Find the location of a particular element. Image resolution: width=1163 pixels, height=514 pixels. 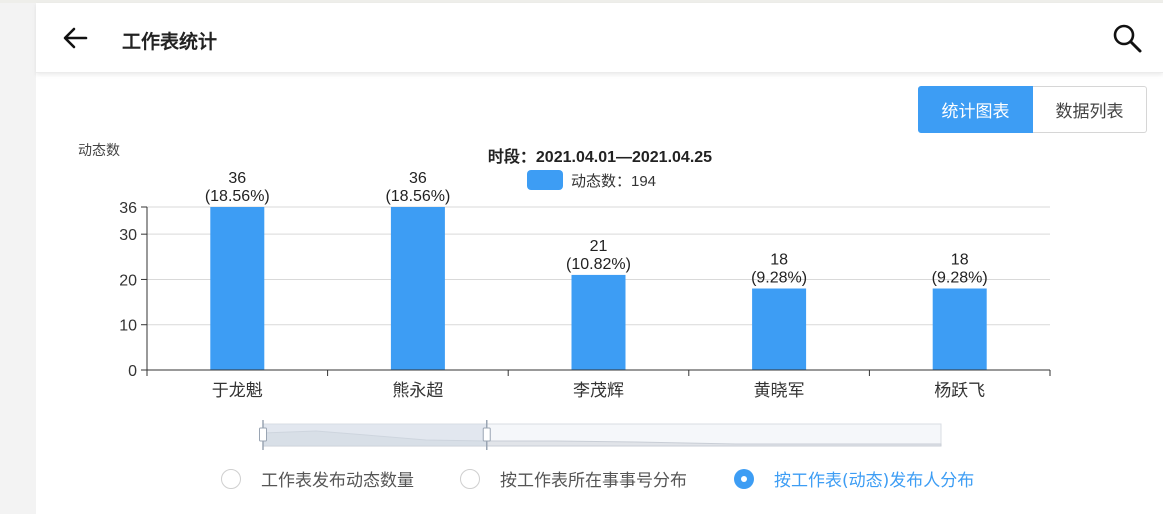

bar-percent-label: (10.82%) is located at coordinates (598, 264).